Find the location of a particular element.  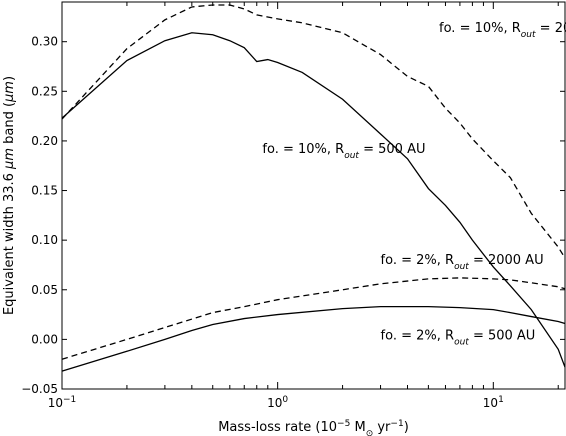

x-tick-label: 10⁰ is located at coordinates (277, 402).